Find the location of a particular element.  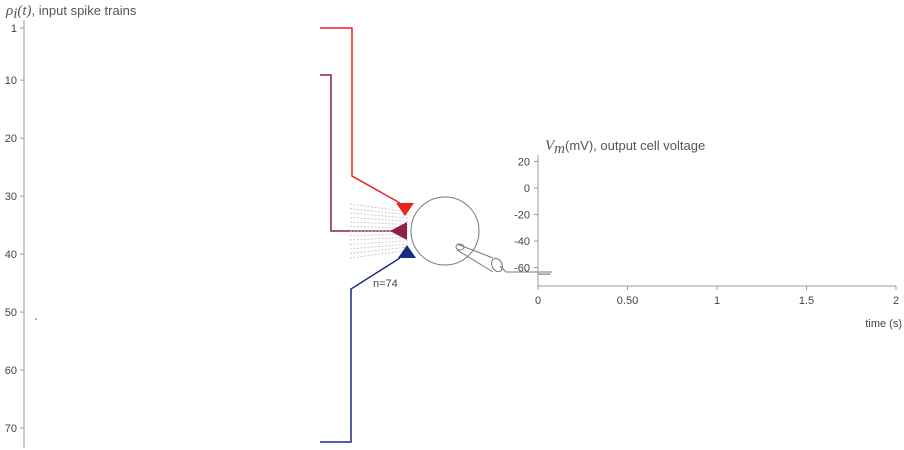

output-panel-title: Vm(mV), output cell voltage is located at coordinates (625, 147).